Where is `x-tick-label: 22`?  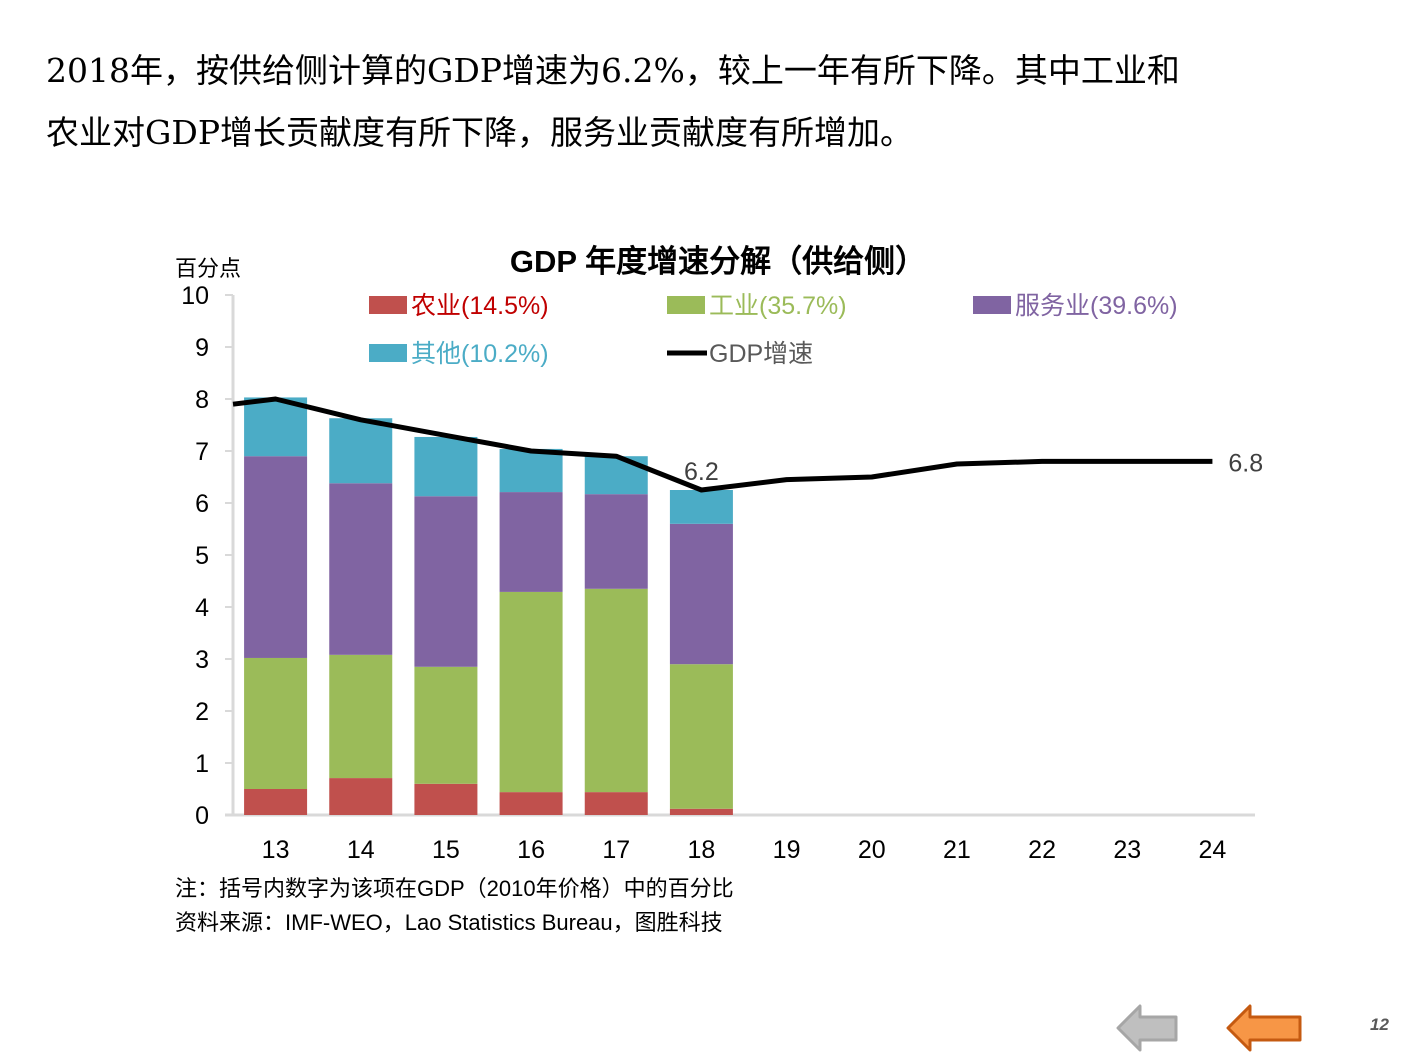
x-tick-label: 22 is located at coordinates (1042, 850).